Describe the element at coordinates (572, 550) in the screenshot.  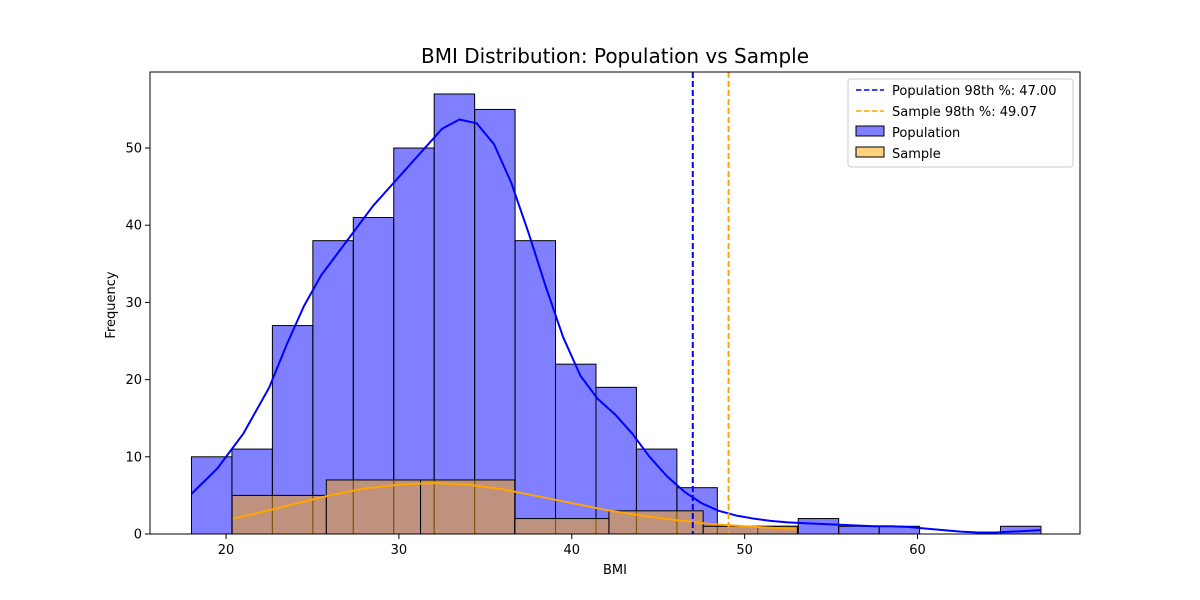
I see `x-tick-label-40: 40` at that location.